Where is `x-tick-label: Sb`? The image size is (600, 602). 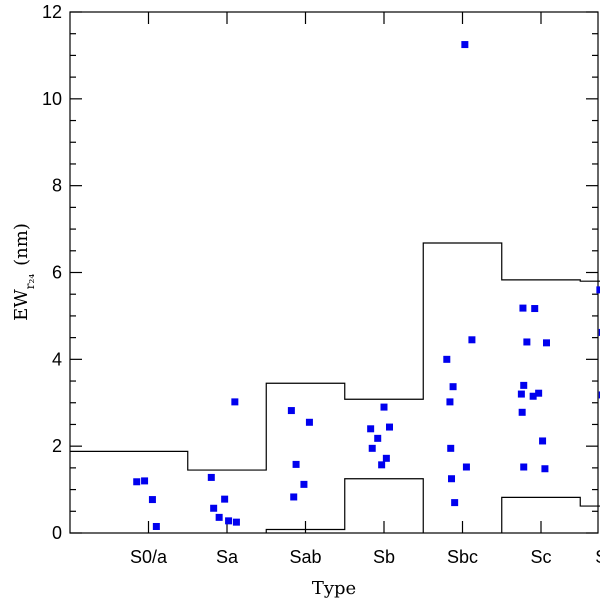
x-tick-label: Sb is located at coordinates (384, 557).